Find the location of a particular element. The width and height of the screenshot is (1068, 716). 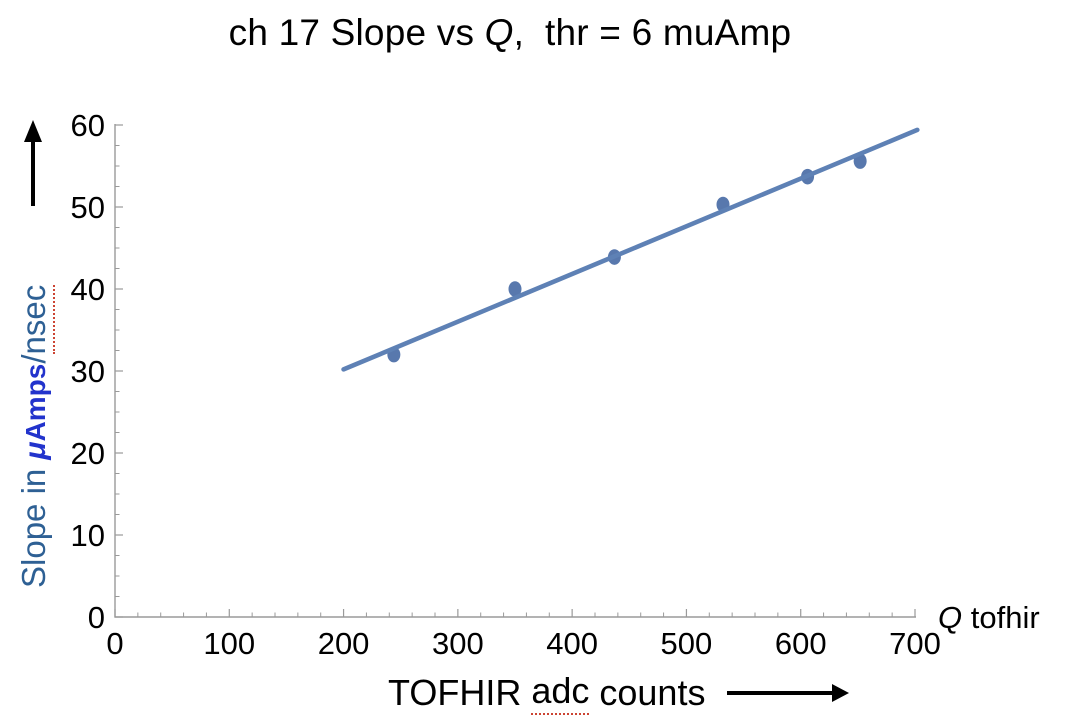

x-axis-arrow-icon is located at coordinates (788, 692).